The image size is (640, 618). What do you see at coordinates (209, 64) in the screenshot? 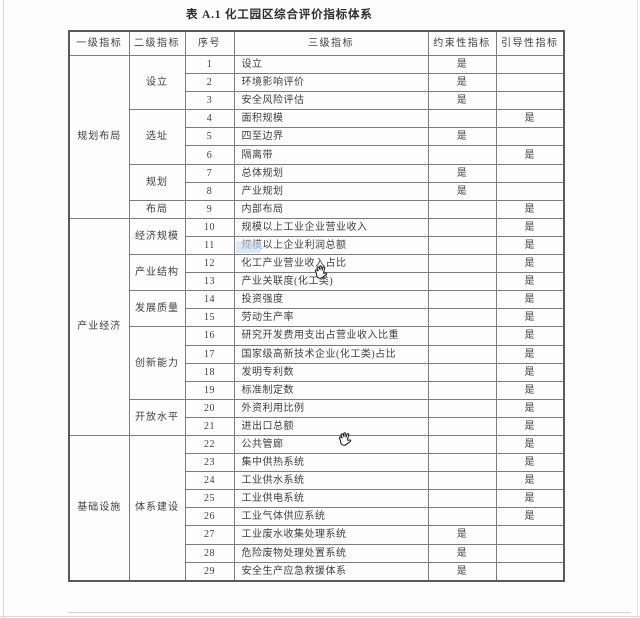
I see `serial-number-cell: 1` at bounding box center [209, 64].